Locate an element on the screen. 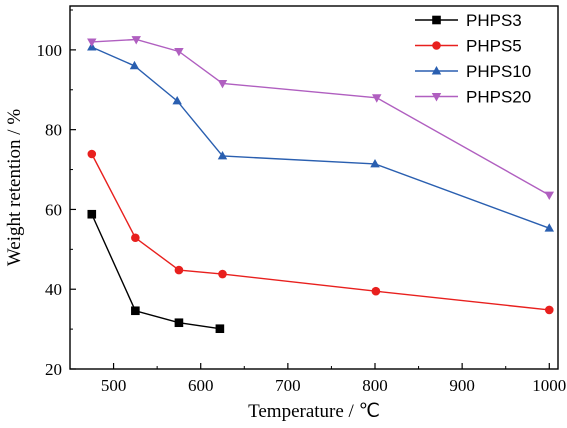 The height and width of the screenshot is (428, 567). x-tick-label: 900 is located at coordinates (462, 385).